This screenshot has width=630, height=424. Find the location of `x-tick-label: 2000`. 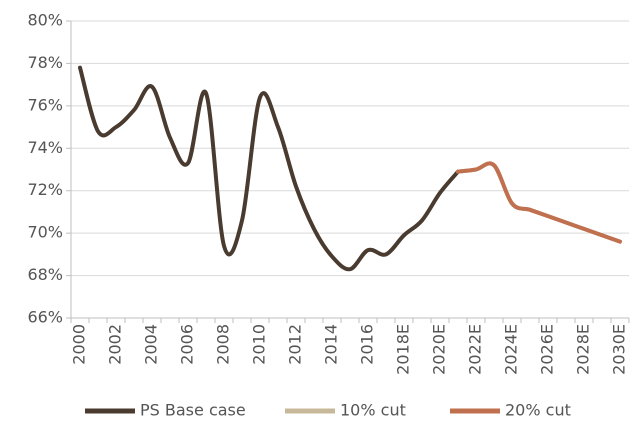

x-tick-label: 2000 is located at coordinates (79, 344).